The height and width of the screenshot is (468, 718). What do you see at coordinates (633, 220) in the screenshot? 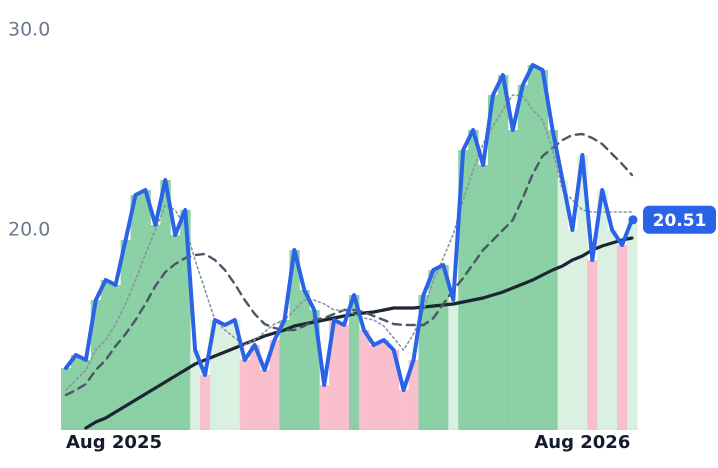
I see `last-point` at bounding box center [633, 220].